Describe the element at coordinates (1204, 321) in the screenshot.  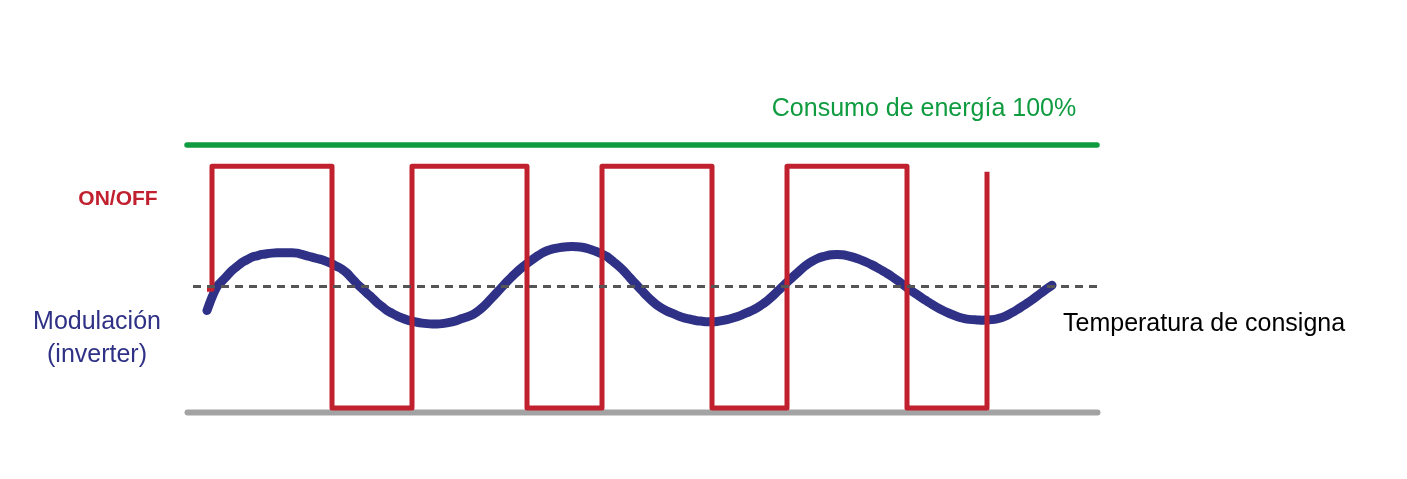
I see `ref-line-label: Temperatura de consigna` at that location.